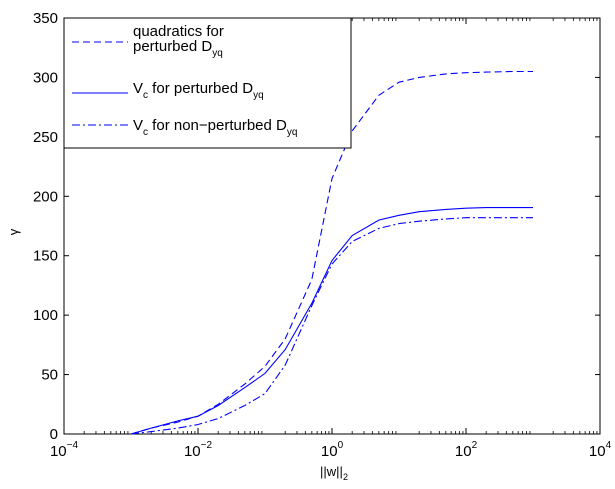 This screenshot has width=615, height=489. What do you see at coordinates (609, 445) in the screenshot?
I see `x-tick-exponent: 4` at bounding box center [609, 445].